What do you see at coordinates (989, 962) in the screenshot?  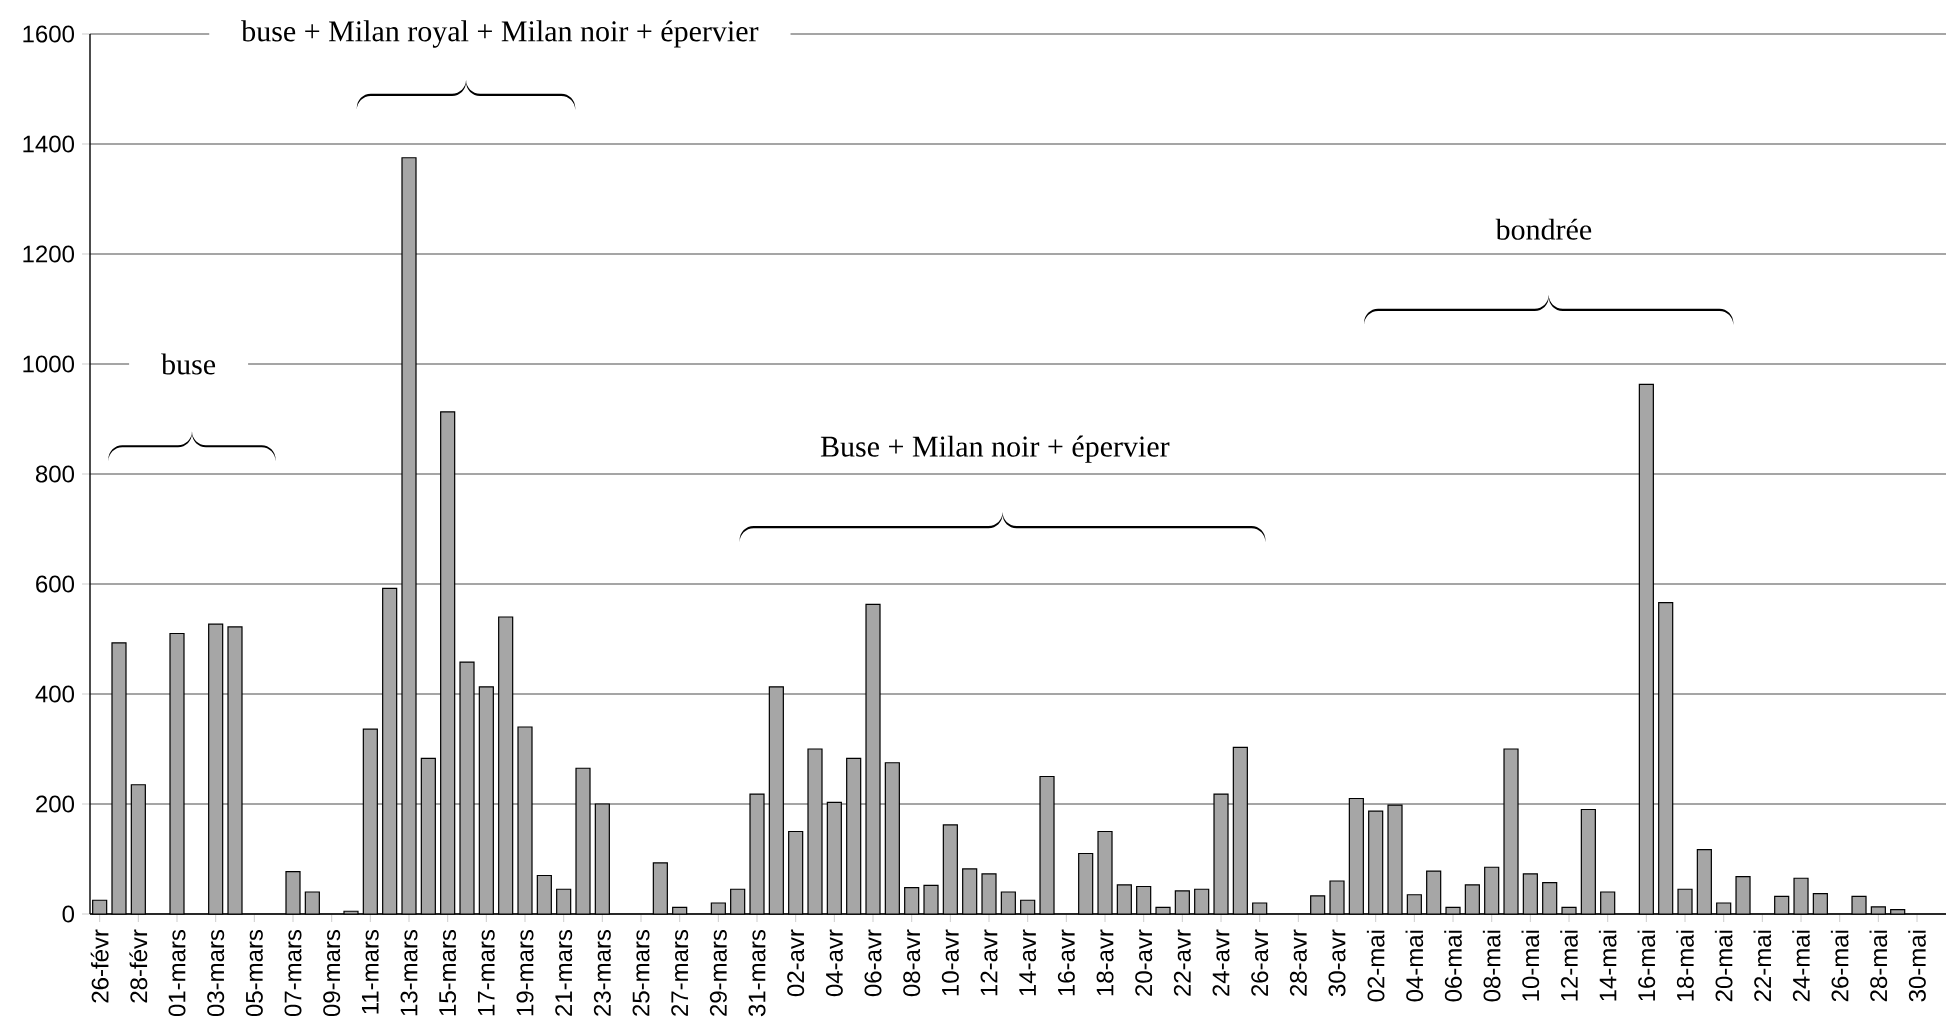 I see `x-tick-label: 12-avr` at bounding box center [989, 962].